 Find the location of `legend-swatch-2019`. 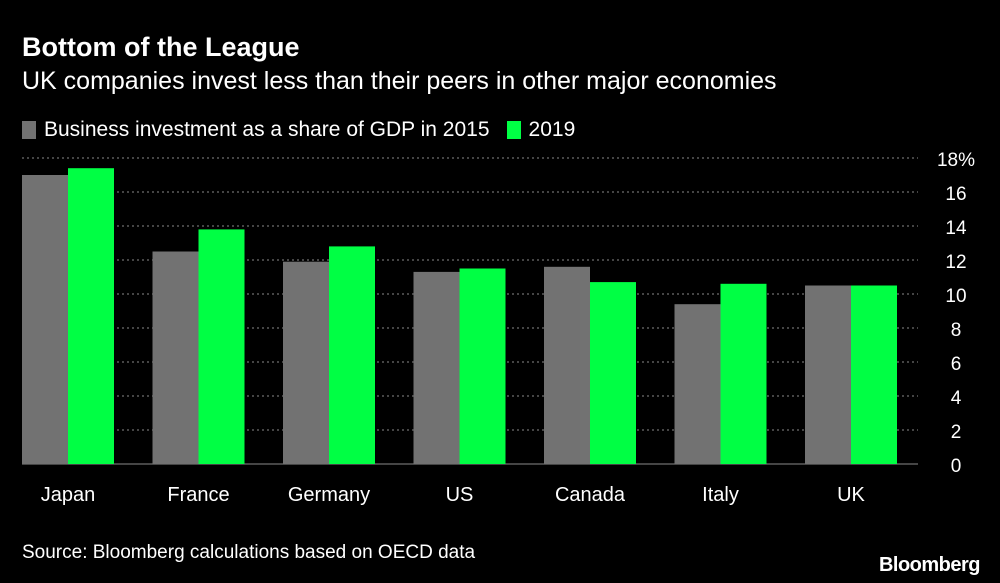

legend-swatch-2019 is located at coordinates (513, 130).